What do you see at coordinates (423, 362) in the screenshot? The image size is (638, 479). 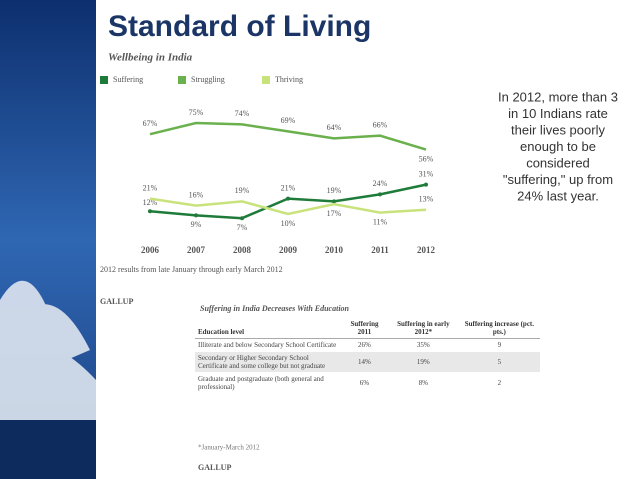 I see `table-cell: 19%` at bounding box center [423, 362].